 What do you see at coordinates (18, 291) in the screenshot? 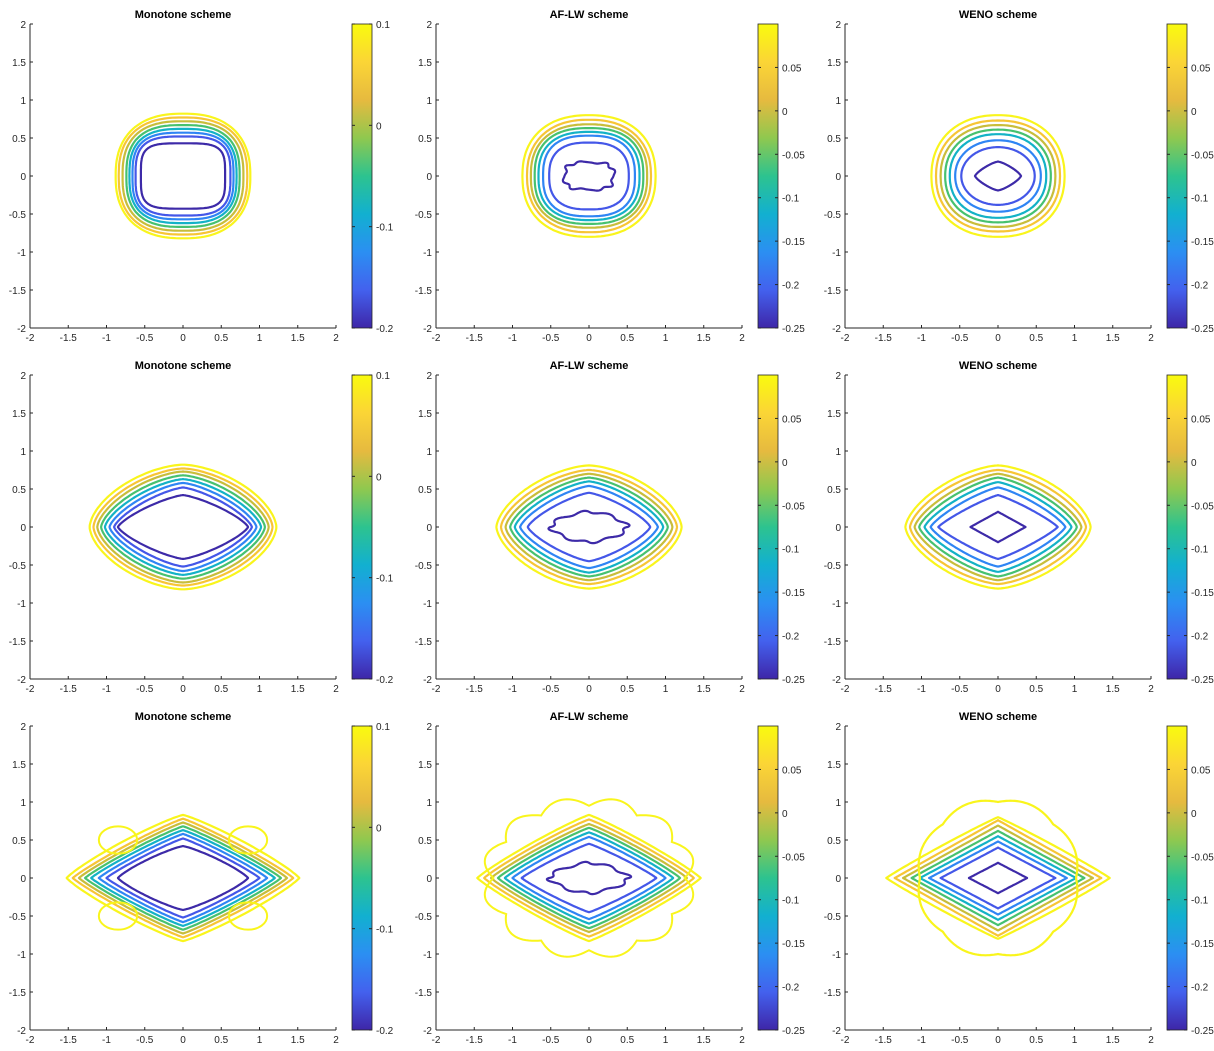
I see `y-tick-label: -1.5` at bounding box center [18, 291].